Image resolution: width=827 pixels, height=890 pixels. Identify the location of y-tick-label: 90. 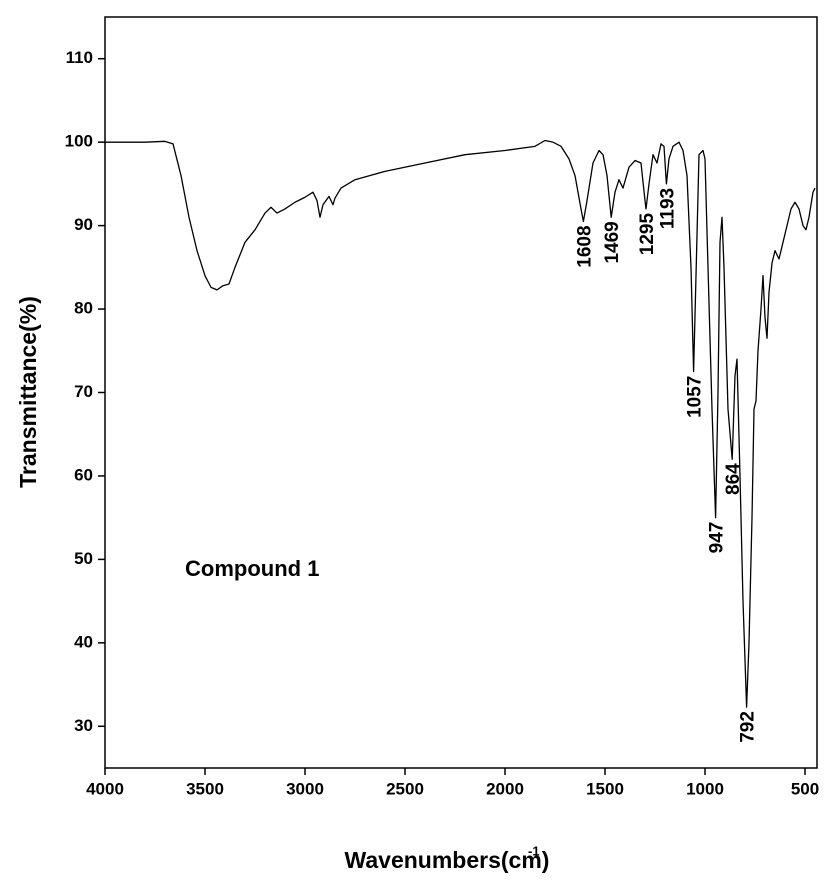
(83, 224).